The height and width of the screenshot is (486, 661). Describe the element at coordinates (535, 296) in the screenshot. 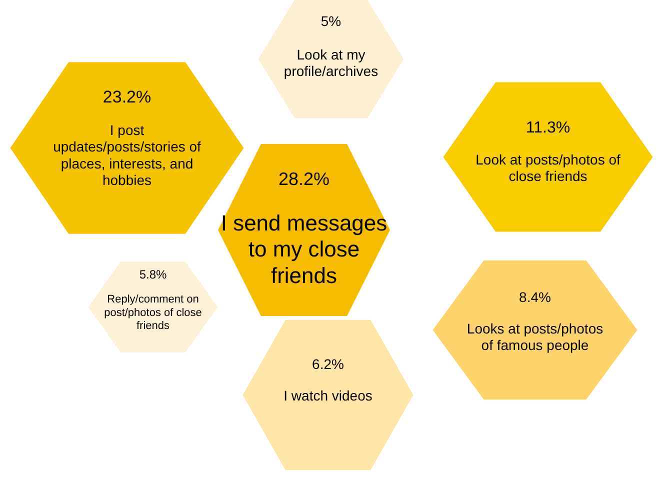

I see `data-label: 8.4%` at that location.